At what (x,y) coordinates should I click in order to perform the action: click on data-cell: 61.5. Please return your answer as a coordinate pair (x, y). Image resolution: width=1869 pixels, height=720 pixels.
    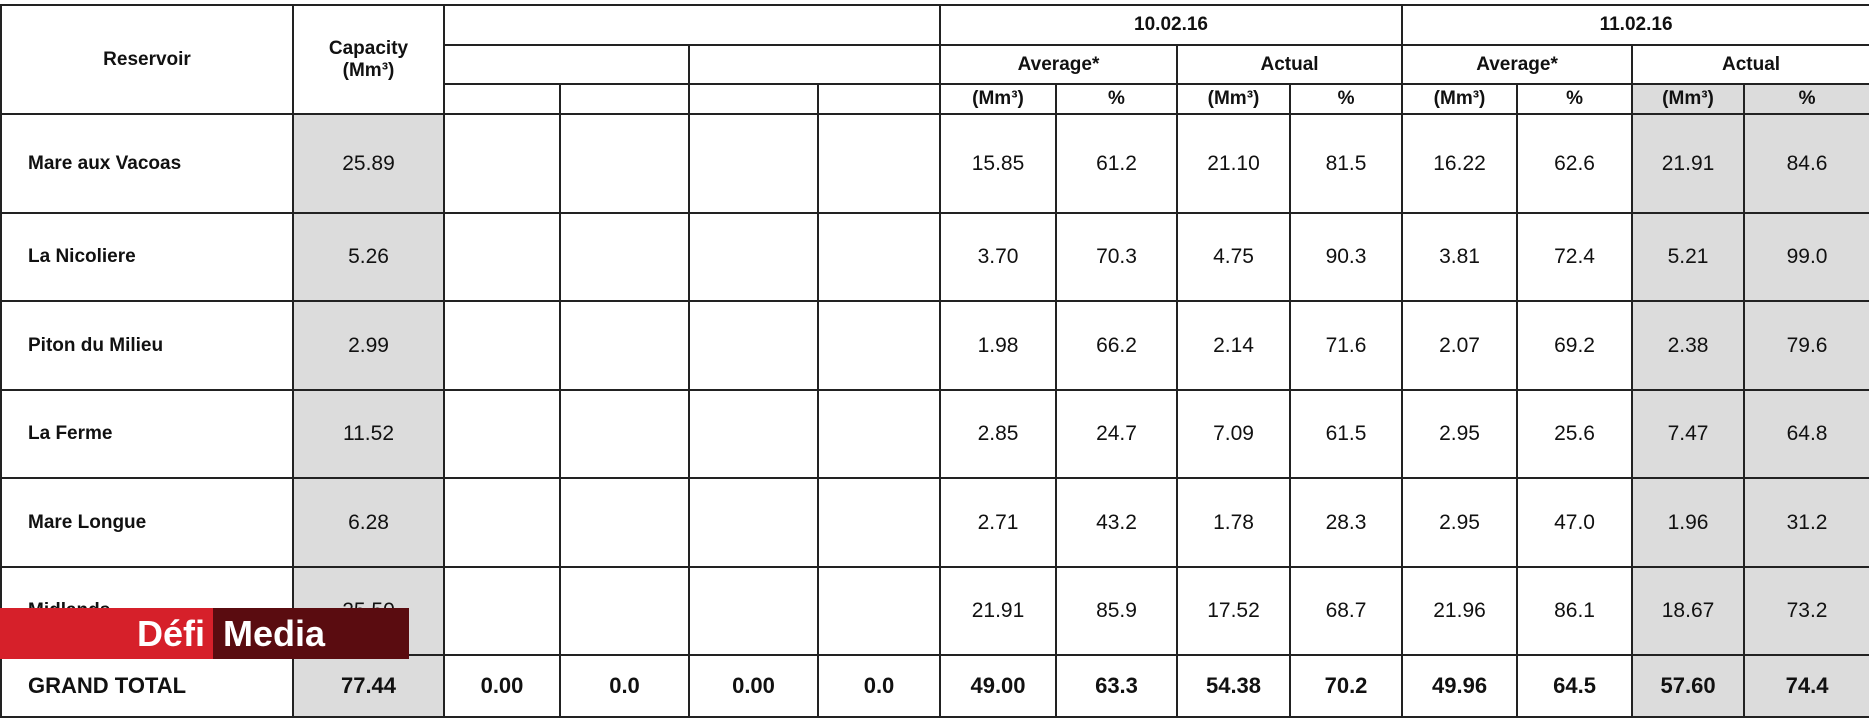
    Looking at the image, I should click on (1346, 434).